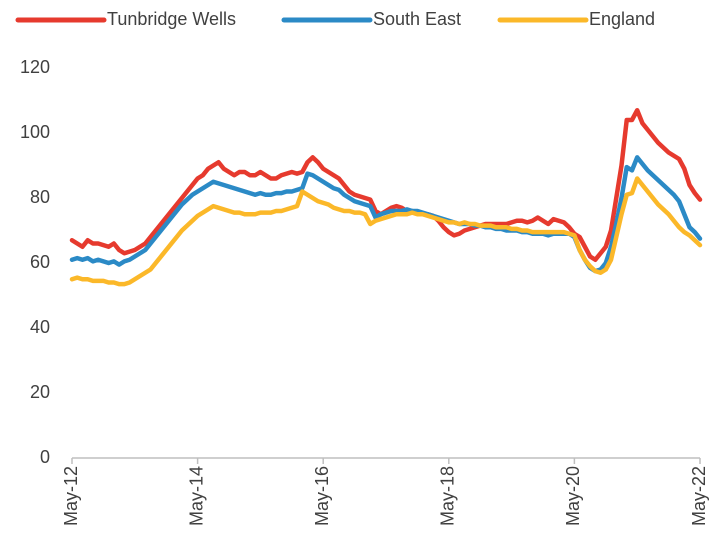 The height and width of the screenshot is (542, 724). I want to click on x-tick-label: May-20, so click(573, 496).